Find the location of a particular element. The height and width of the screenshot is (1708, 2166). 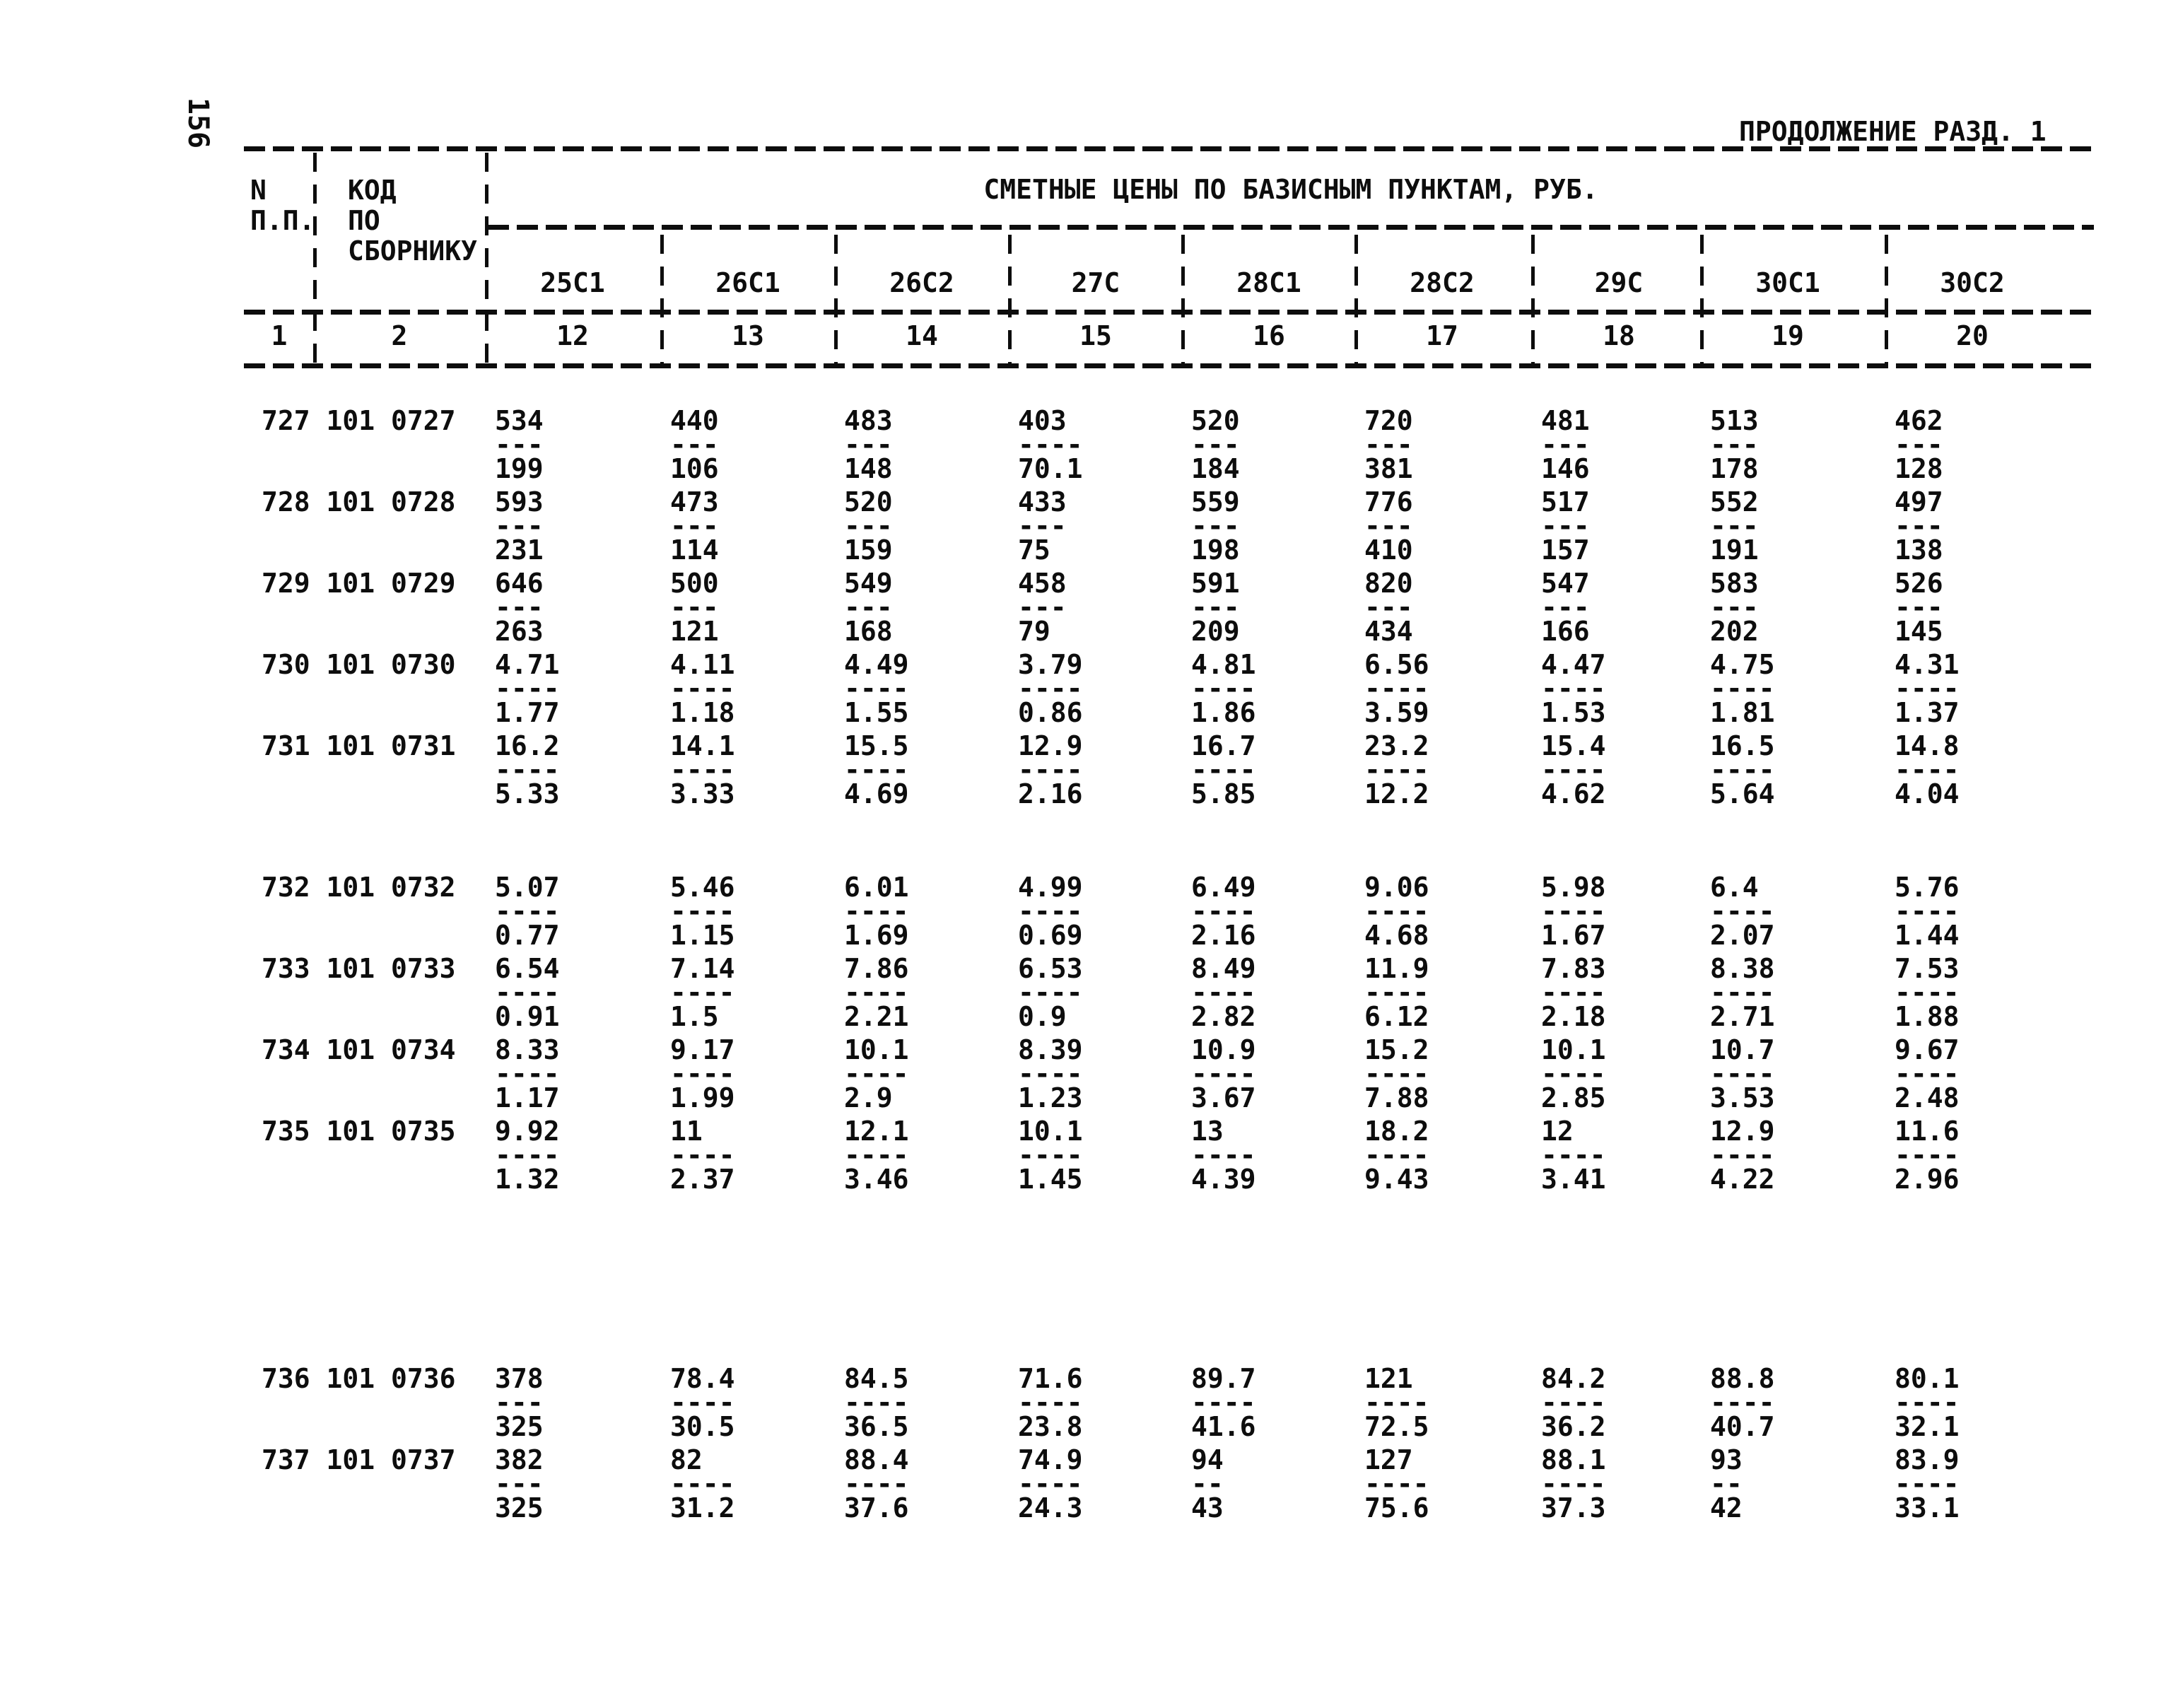

fraction-numerator: 520 is located at coordinates (868, 501).